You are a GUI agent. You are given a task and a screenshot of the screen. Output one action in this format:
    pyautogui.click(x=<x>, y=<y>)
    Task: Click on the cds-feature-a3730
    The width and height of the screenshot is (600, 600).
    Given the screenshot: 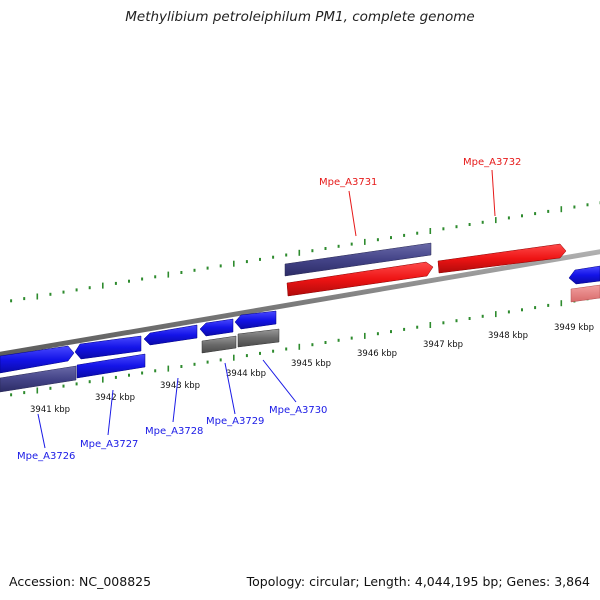 What is the action you would take?
    pyautogui.click(x=258, y=338)
    